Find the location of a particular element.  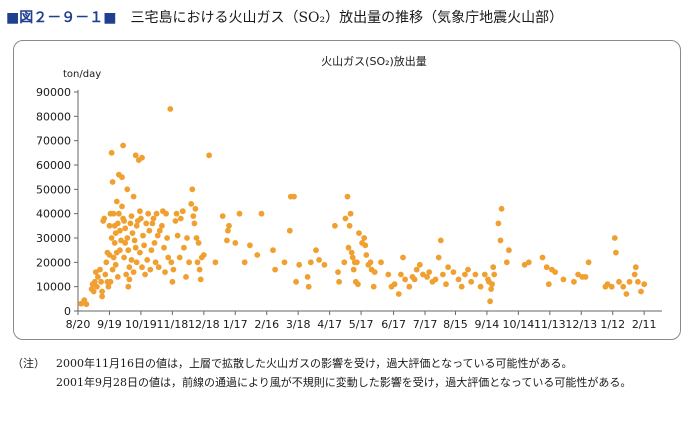

y-axis-unit-label: ton/day is located at coordinates (82, 74).